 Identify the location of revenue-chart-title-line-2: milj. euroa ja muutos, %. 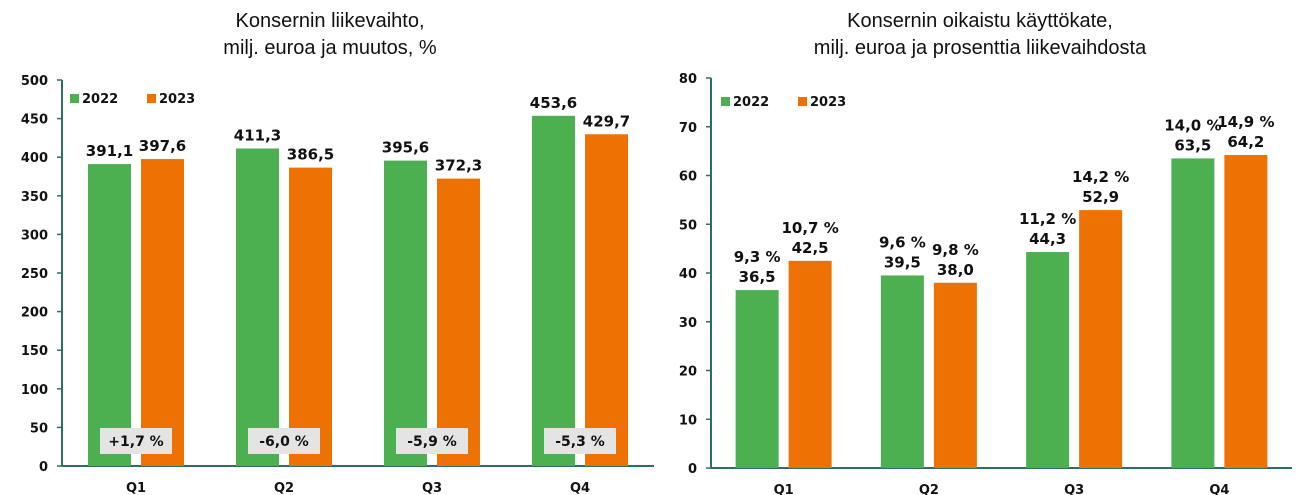
(330, 48).